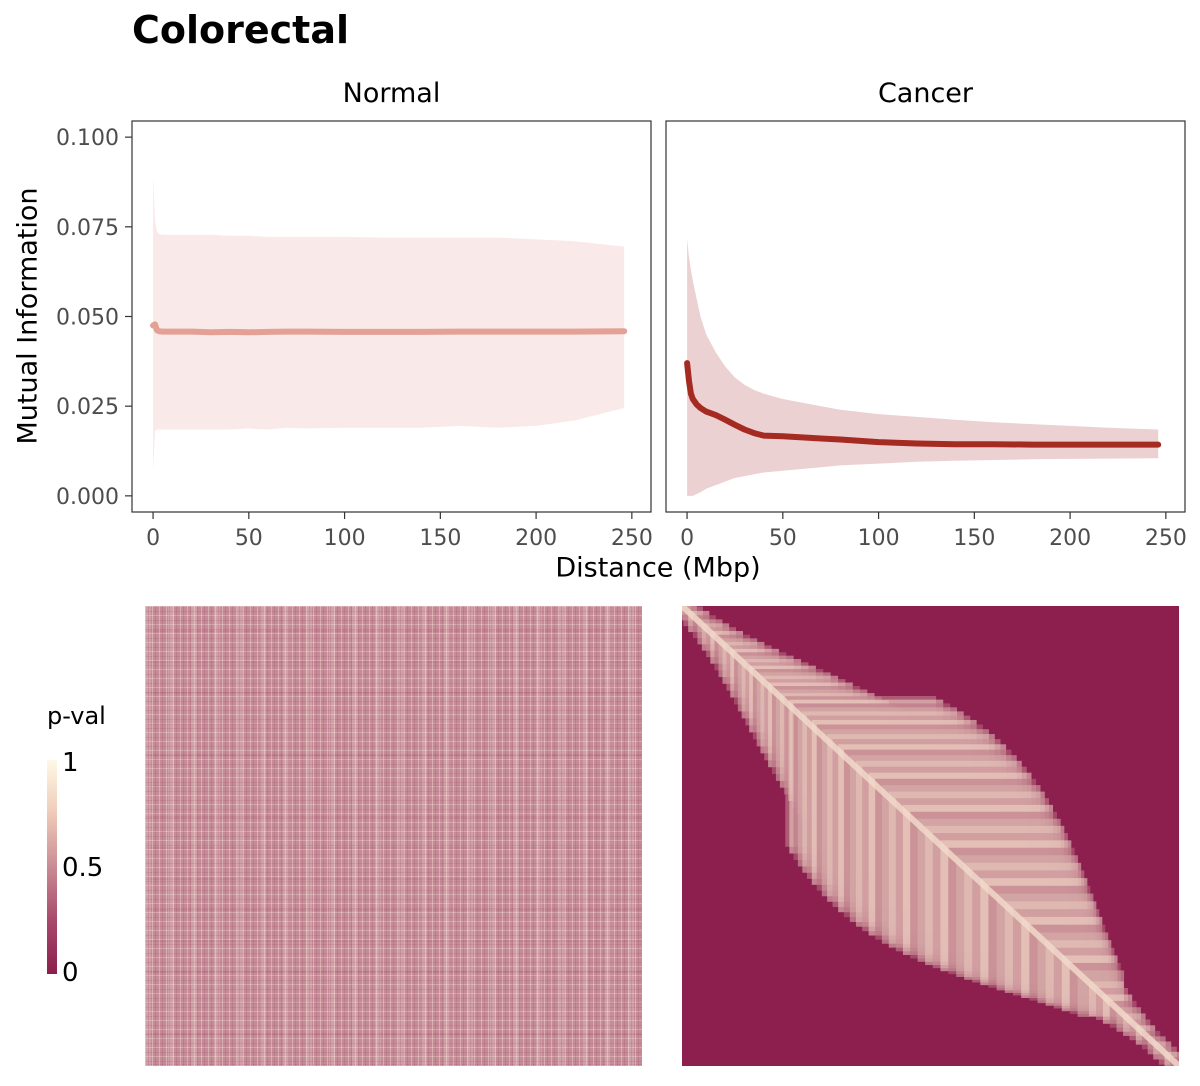  What do you see at coordinates (87, 407) in the screenshot?
I see `y-tick-label: 0.025` at bounding box center [87, 407].